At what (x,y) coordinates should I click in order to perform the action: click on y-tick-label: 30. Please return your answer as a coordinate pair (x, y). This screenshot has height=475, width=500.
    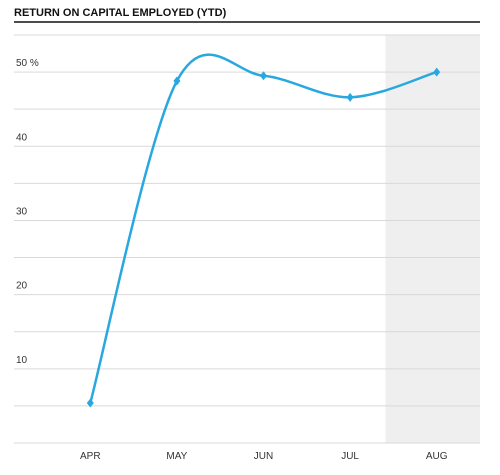
    Looking at the image, I should click on (22, 211).